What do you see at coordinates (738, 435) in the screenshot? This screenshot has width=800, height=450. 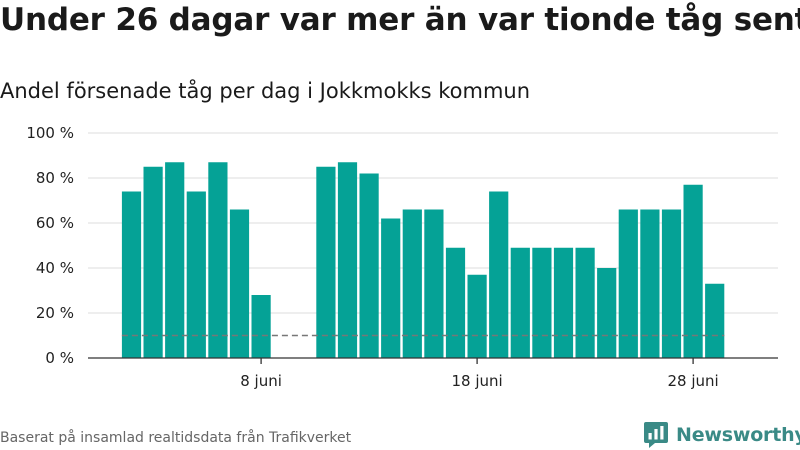 I see `brand-name: Newsworthy` at bounding box center [738, 435].